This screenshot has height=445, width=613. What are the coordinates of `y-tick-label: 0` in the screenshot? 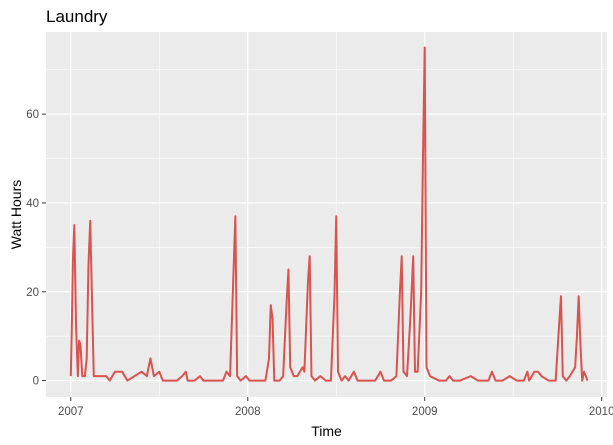 It's located at (36, 382).